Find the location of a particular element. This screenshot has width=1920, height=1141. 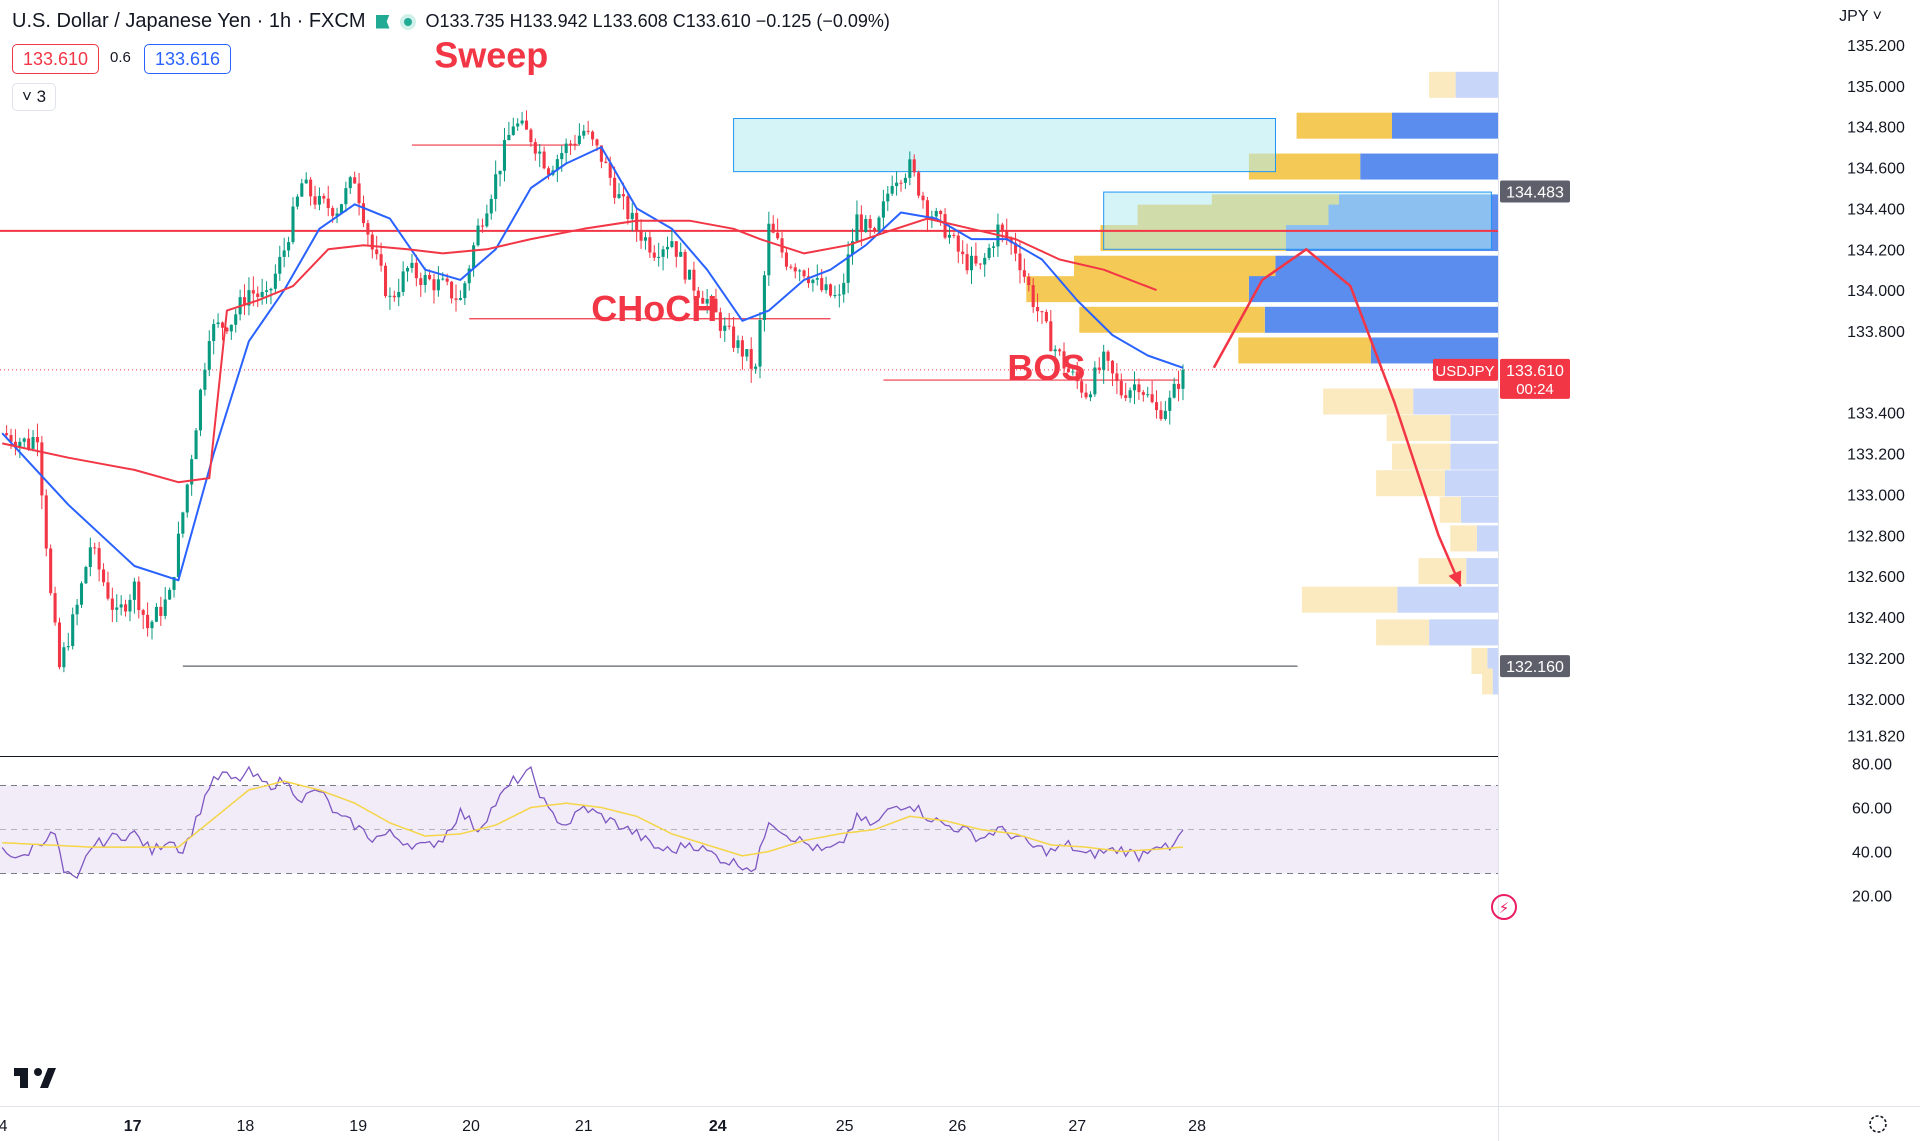

time-tick-label: 28 is located at coordinates (1197, 1126).